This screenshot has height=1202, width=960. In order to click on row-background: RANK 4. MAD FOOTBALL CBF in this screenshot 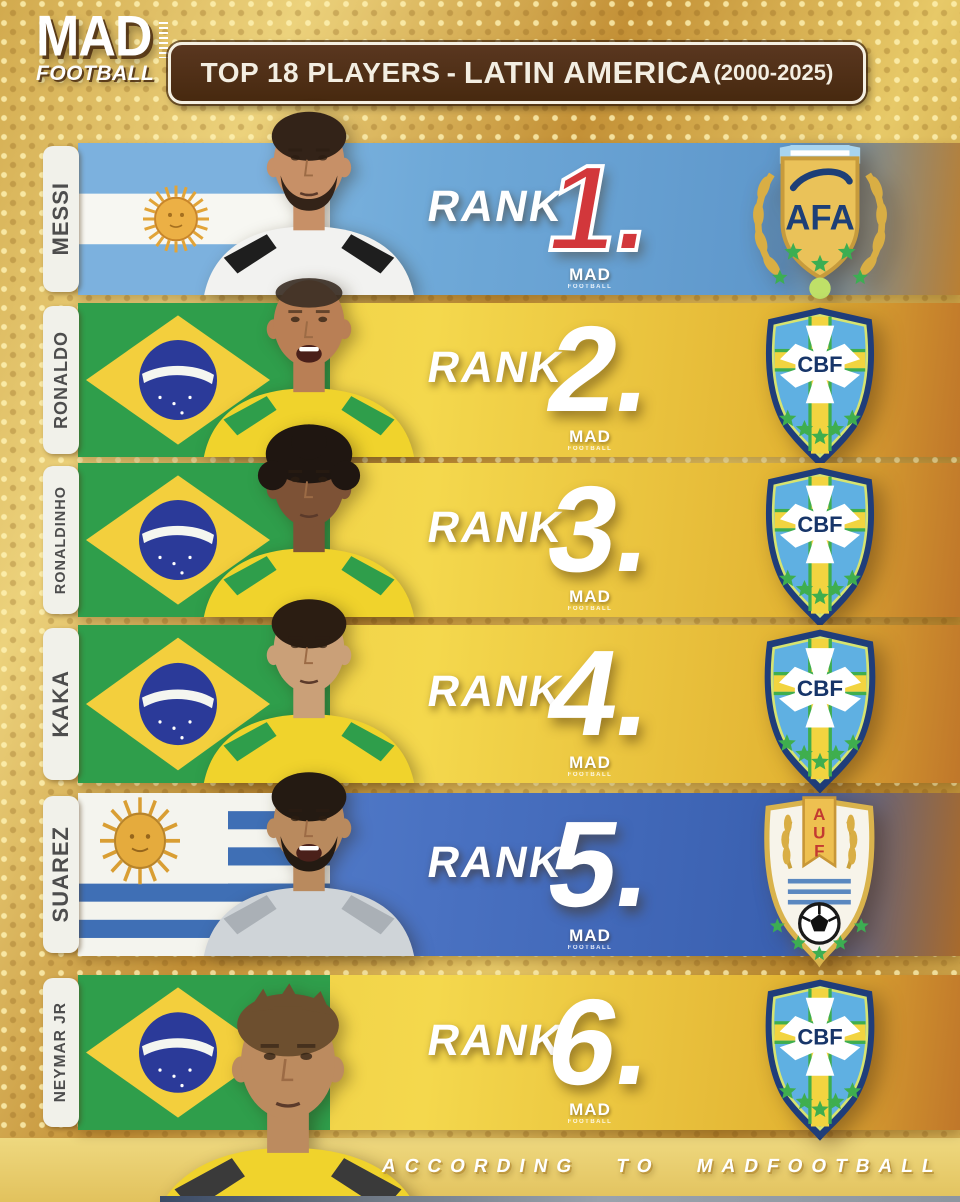, I will do `click(519, 696)`.